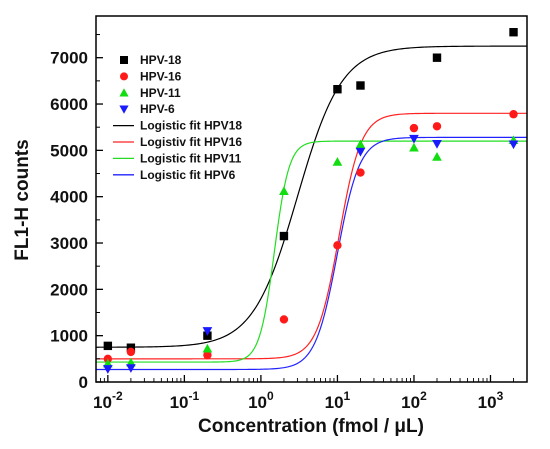 The image size is (550, 449). What do you see at coordinates (414, 400) in the screenshot?
I see `x-tick-label: 10²` at bounding box center [414, 400].